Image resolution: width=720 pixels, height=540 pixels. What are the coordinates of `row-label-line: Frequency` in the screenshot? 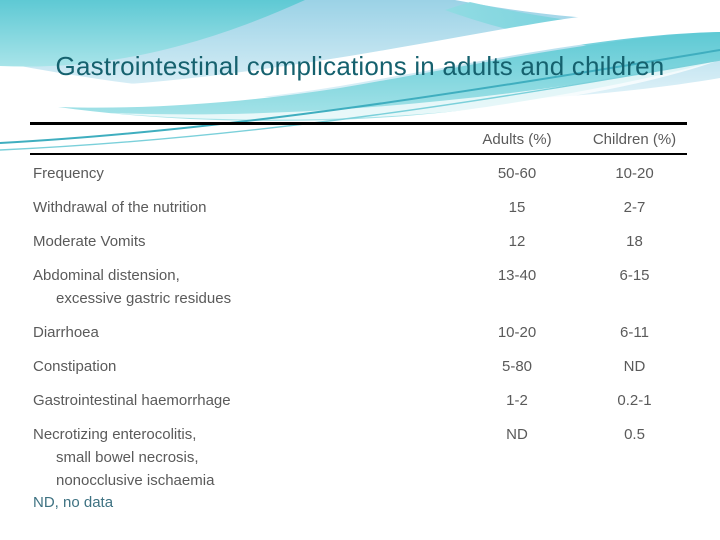 It's located at (68, 173).